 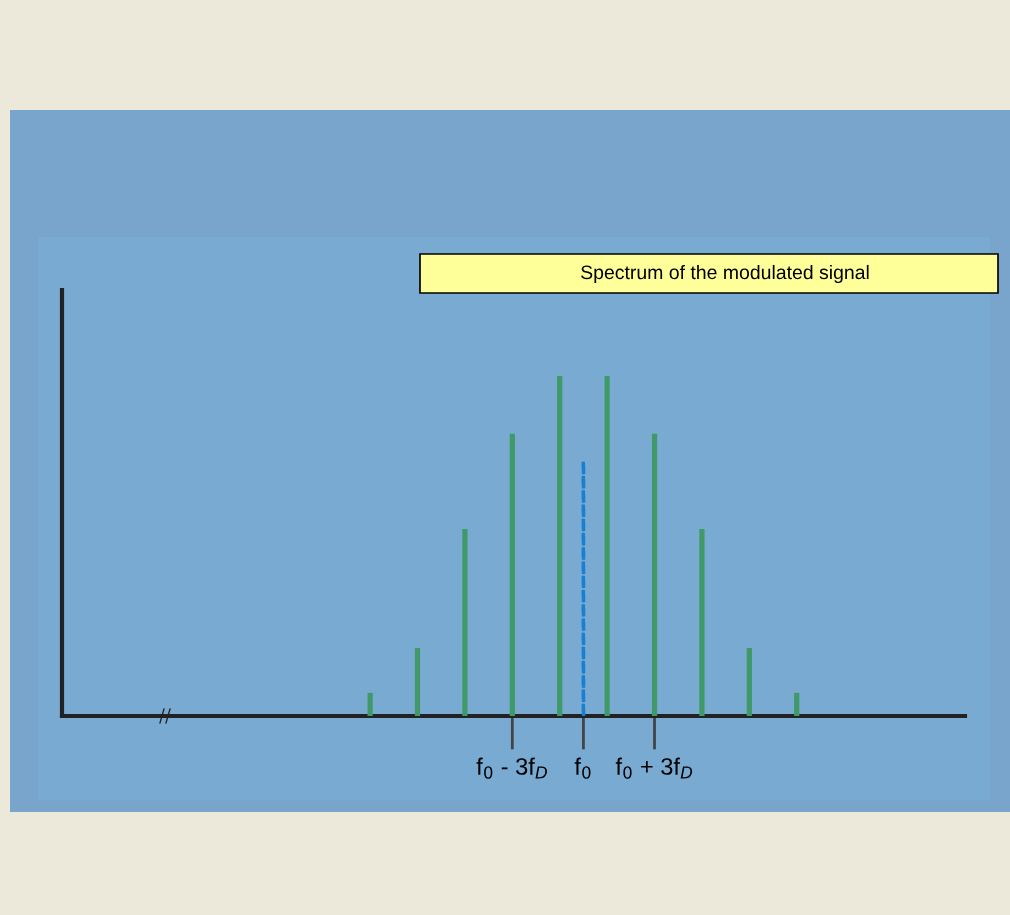 What do you see at coordinates (654, 768) in the screenshot?
I see `x-tick-label: f$_{0}$ + 3f$_{D}$` at bounding box center [654, 768].